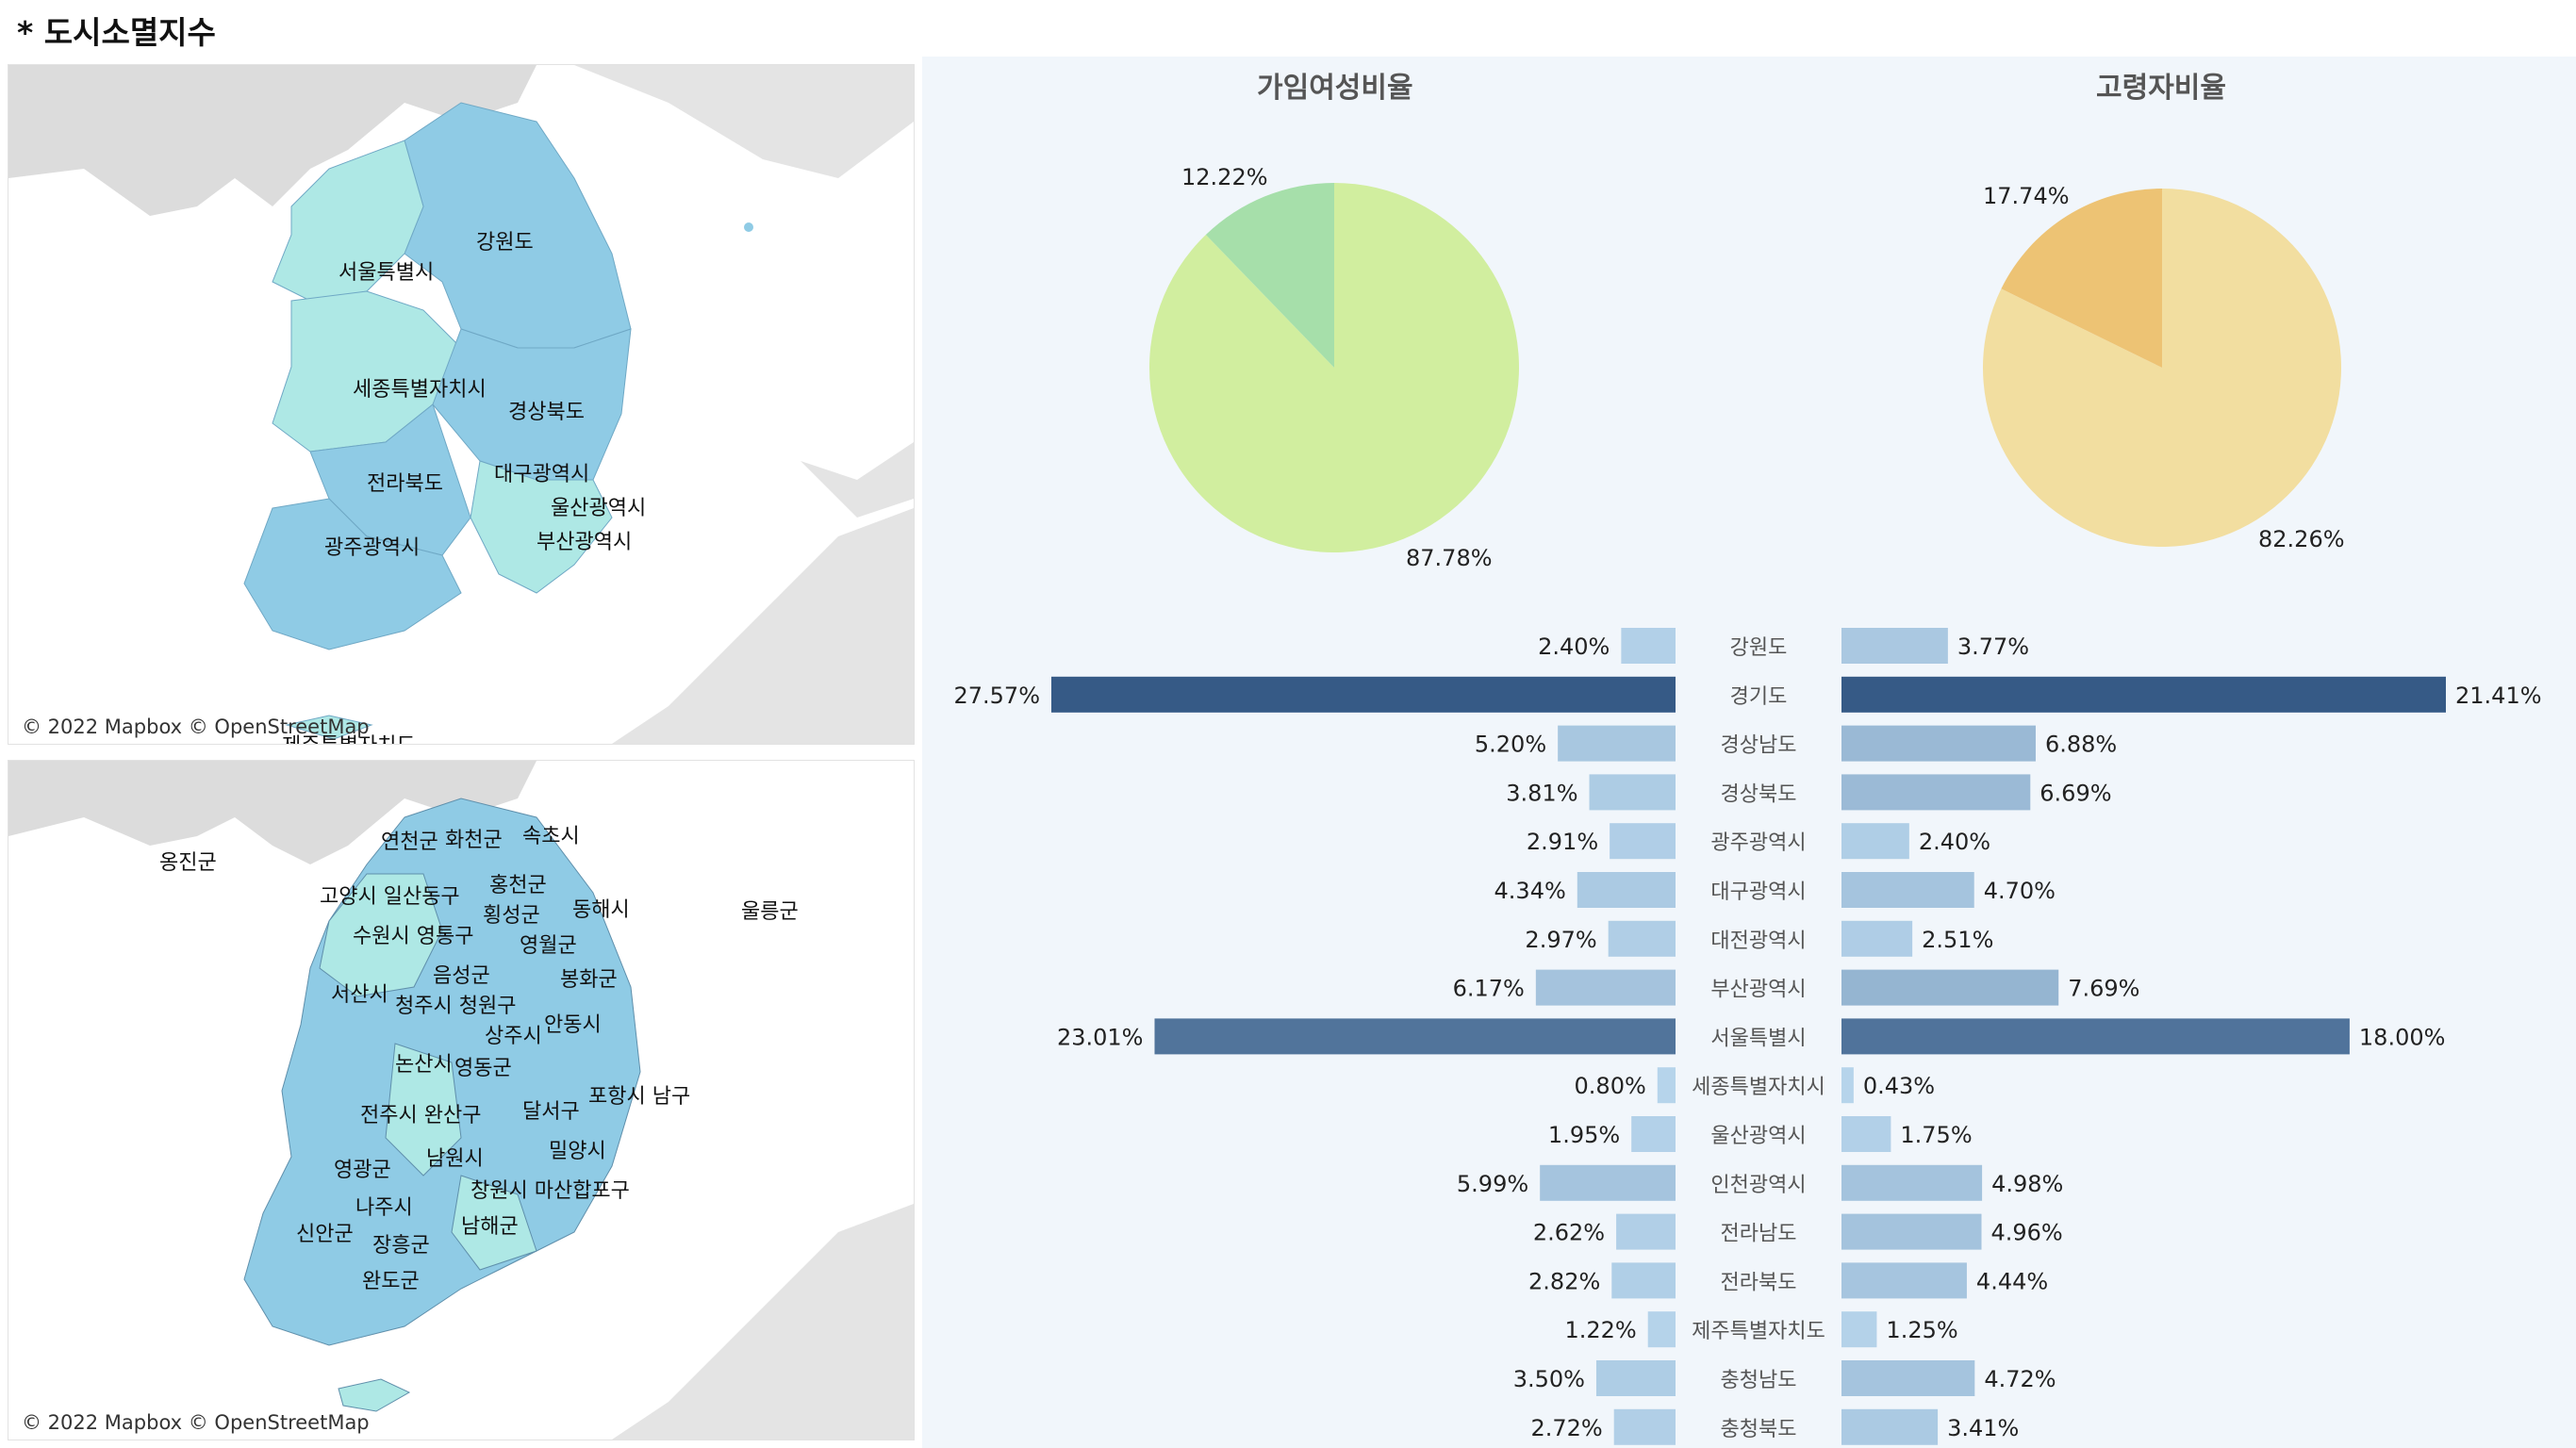 The height and width of the screenshot is (1448, 2576). What do you see at coordinates (1759, 648) in the screenshot?
I see `category-label-0: 강원도` at bounding box center [1759, 648].